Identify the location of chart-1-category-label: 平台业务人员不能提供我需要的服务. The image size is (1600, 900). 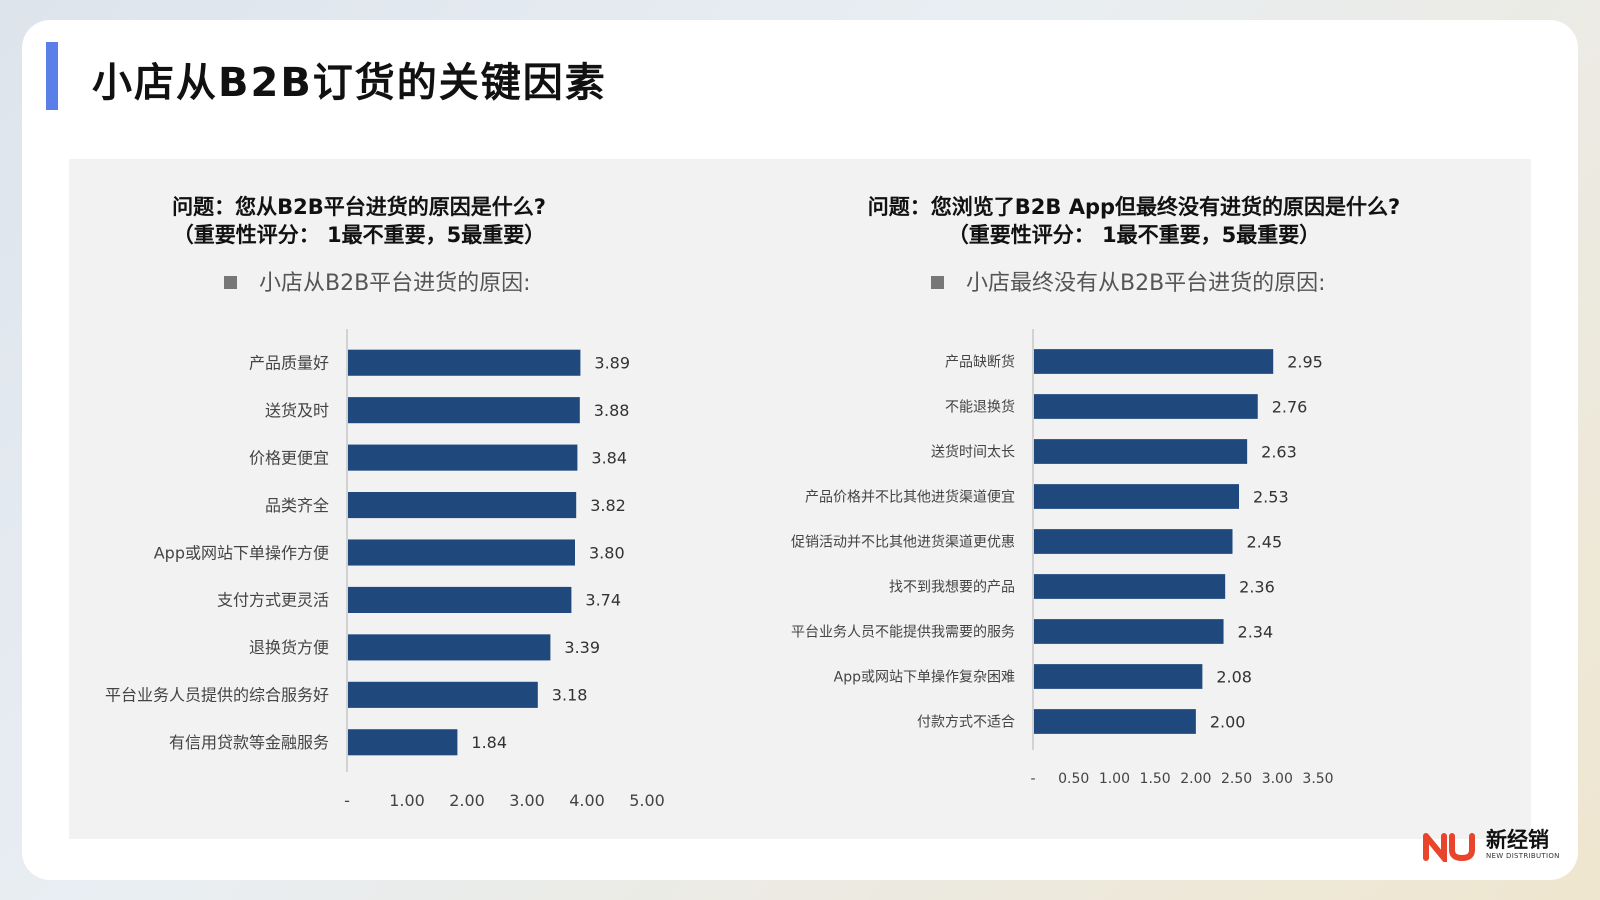
(903, 633).